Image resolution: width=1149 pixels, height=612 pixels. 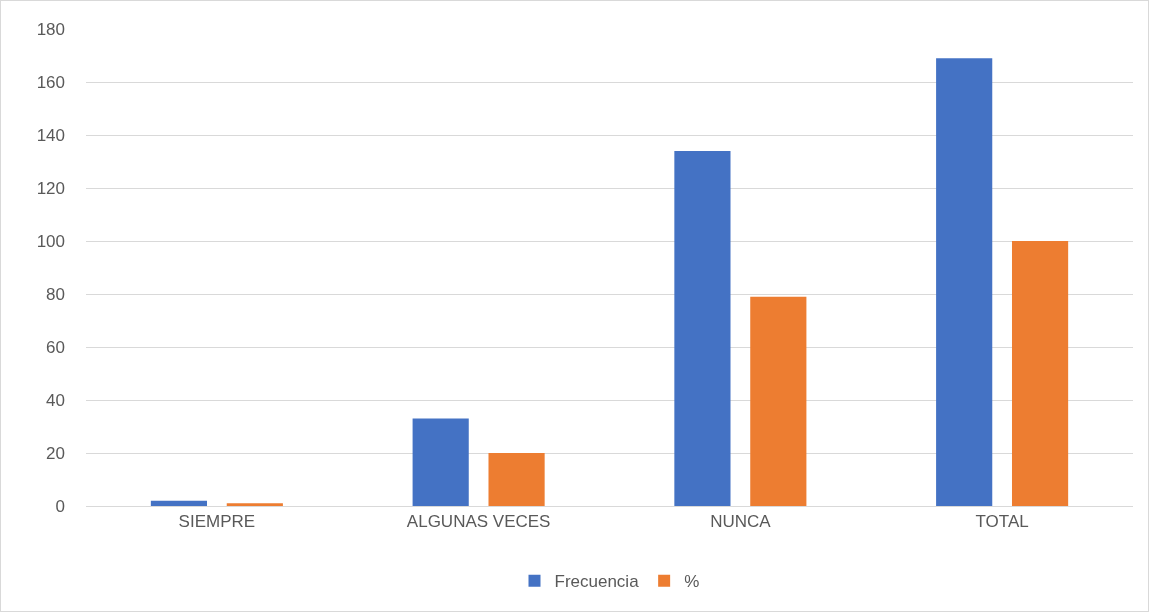 I want to click on y-tick-label: 120, so click(x=50, y=188).